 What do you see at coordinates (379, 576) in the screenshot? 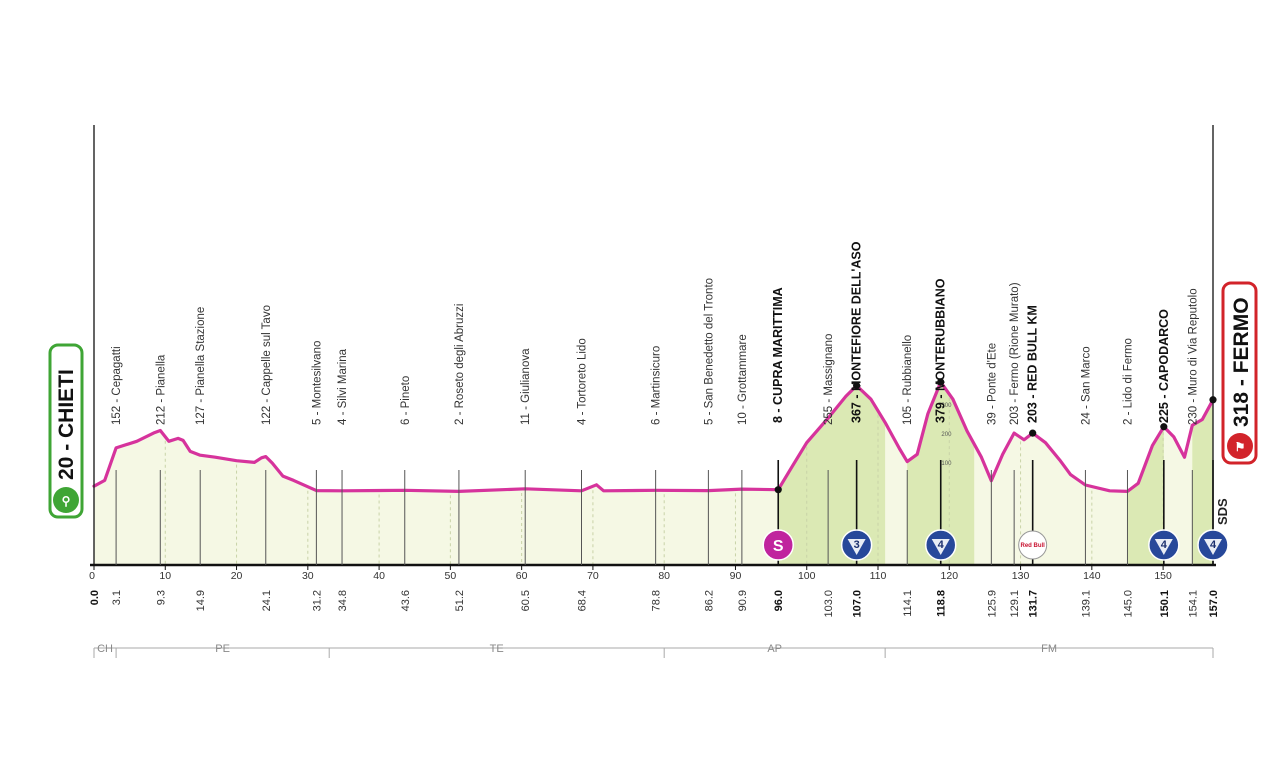
I see `x-tick-label: 40` at bounding box center [379, 576].